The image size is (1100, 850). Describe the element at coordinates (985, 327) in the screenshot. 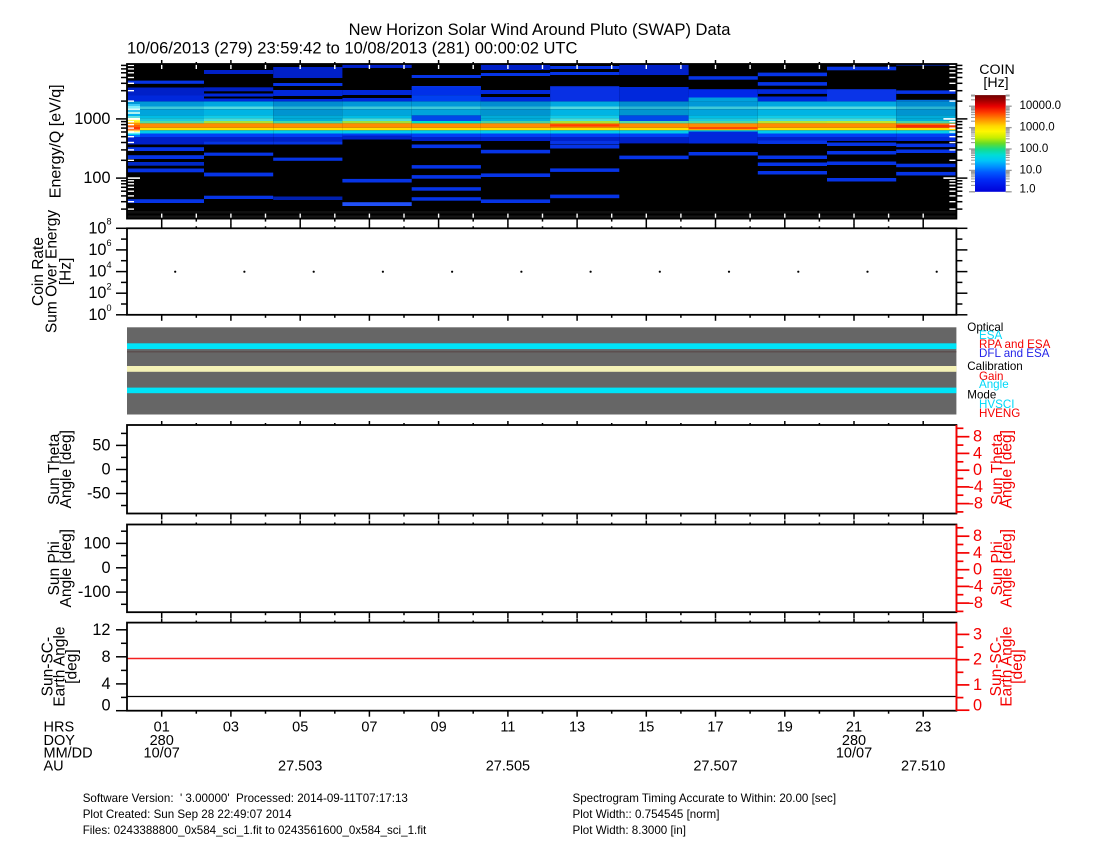

I see `svg-text: Optical` at that location.